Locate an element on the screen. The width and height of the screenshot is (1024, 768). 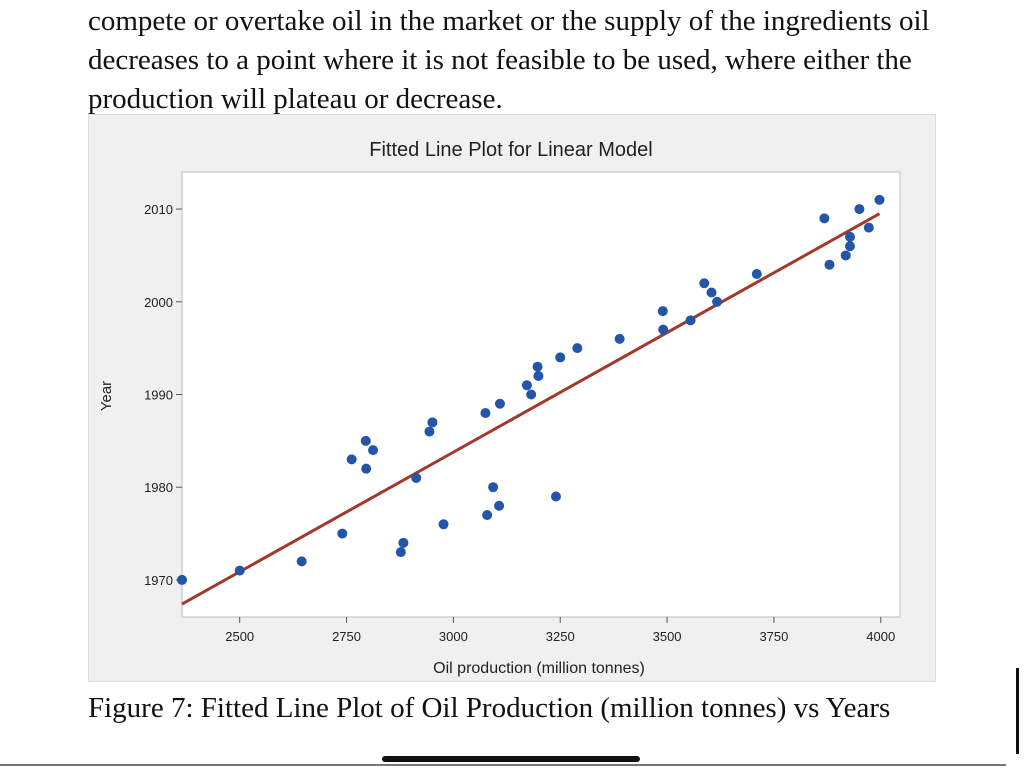
x-tick-label: 3750 is located at coordinates (773, 636).